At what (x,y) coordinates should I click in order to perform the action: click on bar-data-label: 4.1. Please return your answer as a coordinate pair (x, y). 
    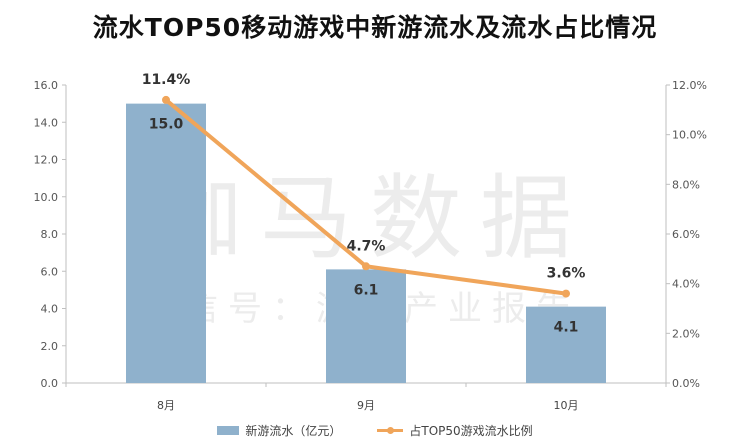
    Looking at the image, I should click on (566, 328).